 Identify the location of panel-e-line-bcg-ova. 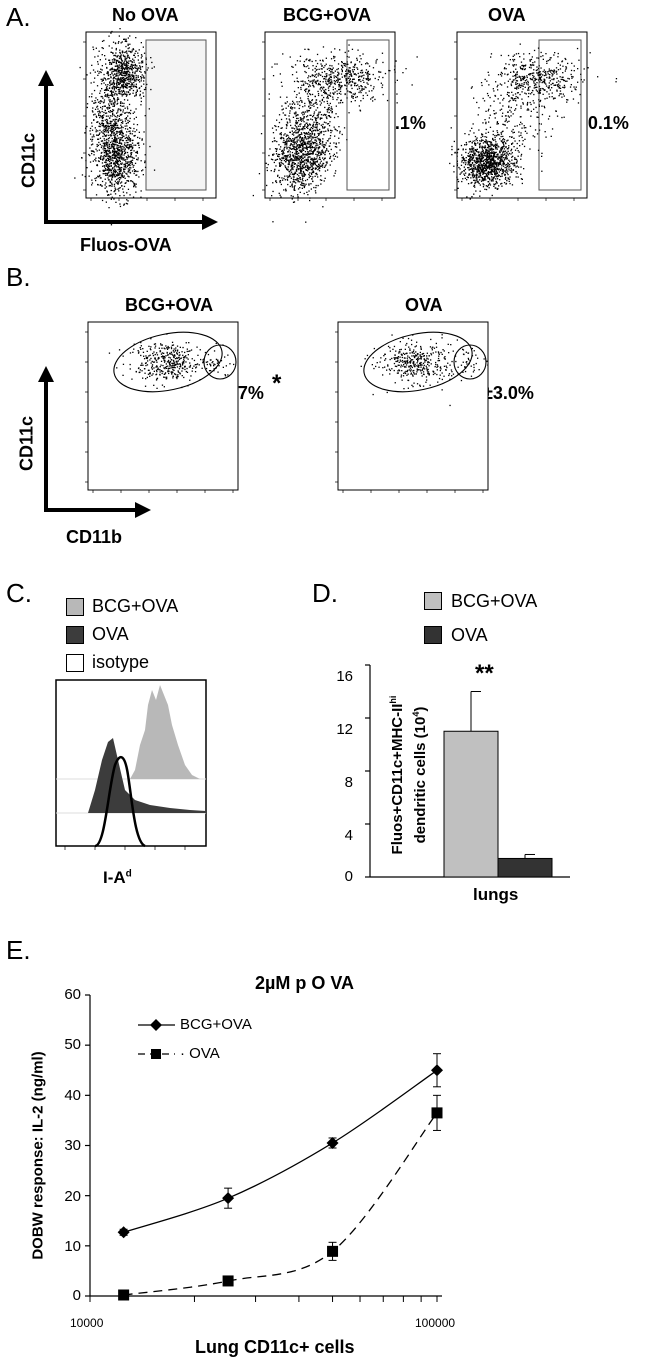
(280, 1151).